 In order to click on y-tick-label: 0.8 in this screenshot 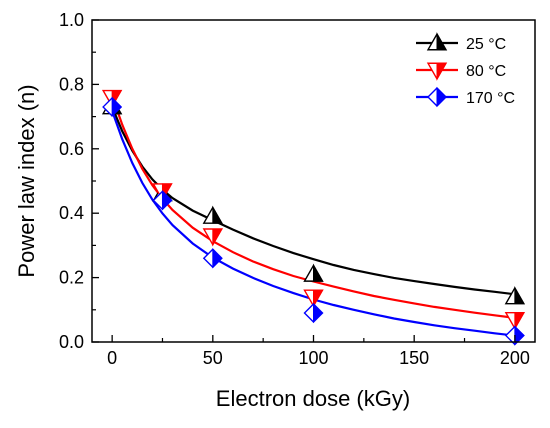, I will do `click(71, 84)`.